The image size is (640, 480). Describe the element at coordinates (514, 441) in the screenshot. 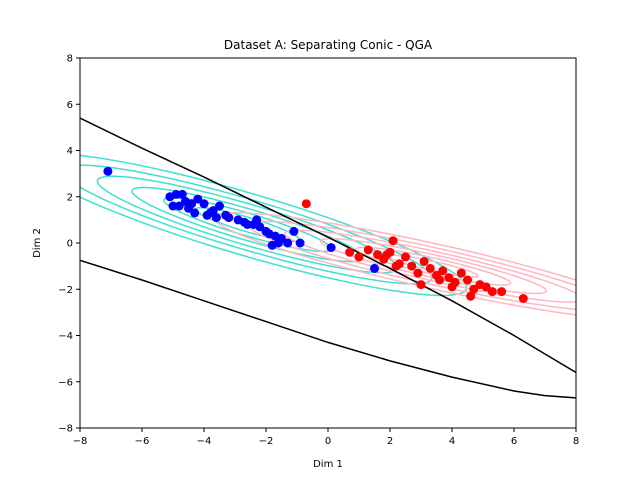

I see `x-tick-label: 6` at that location.